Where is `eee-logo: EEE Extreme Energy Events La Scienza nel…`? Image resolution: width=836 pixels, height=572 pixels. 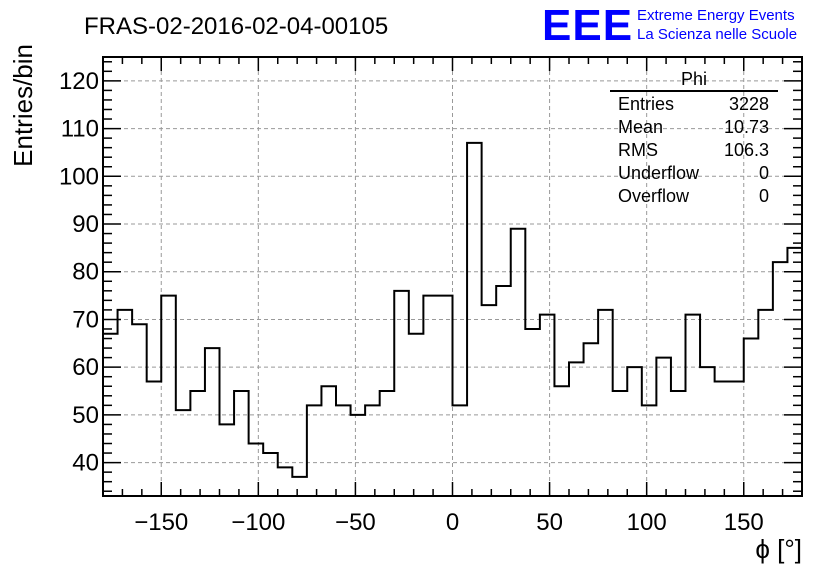
eee-logo: EEE Extreme Energy Events La Scienza nel… is located at coordinates (669, 25).